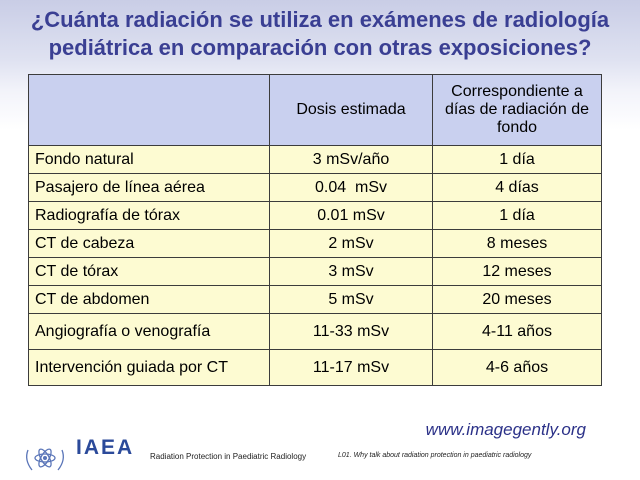  What do you see at coordinates (149, 299) in the screenshot?
I see `exposure-cell: CT de abdomen` at bounding box center [149, 299].